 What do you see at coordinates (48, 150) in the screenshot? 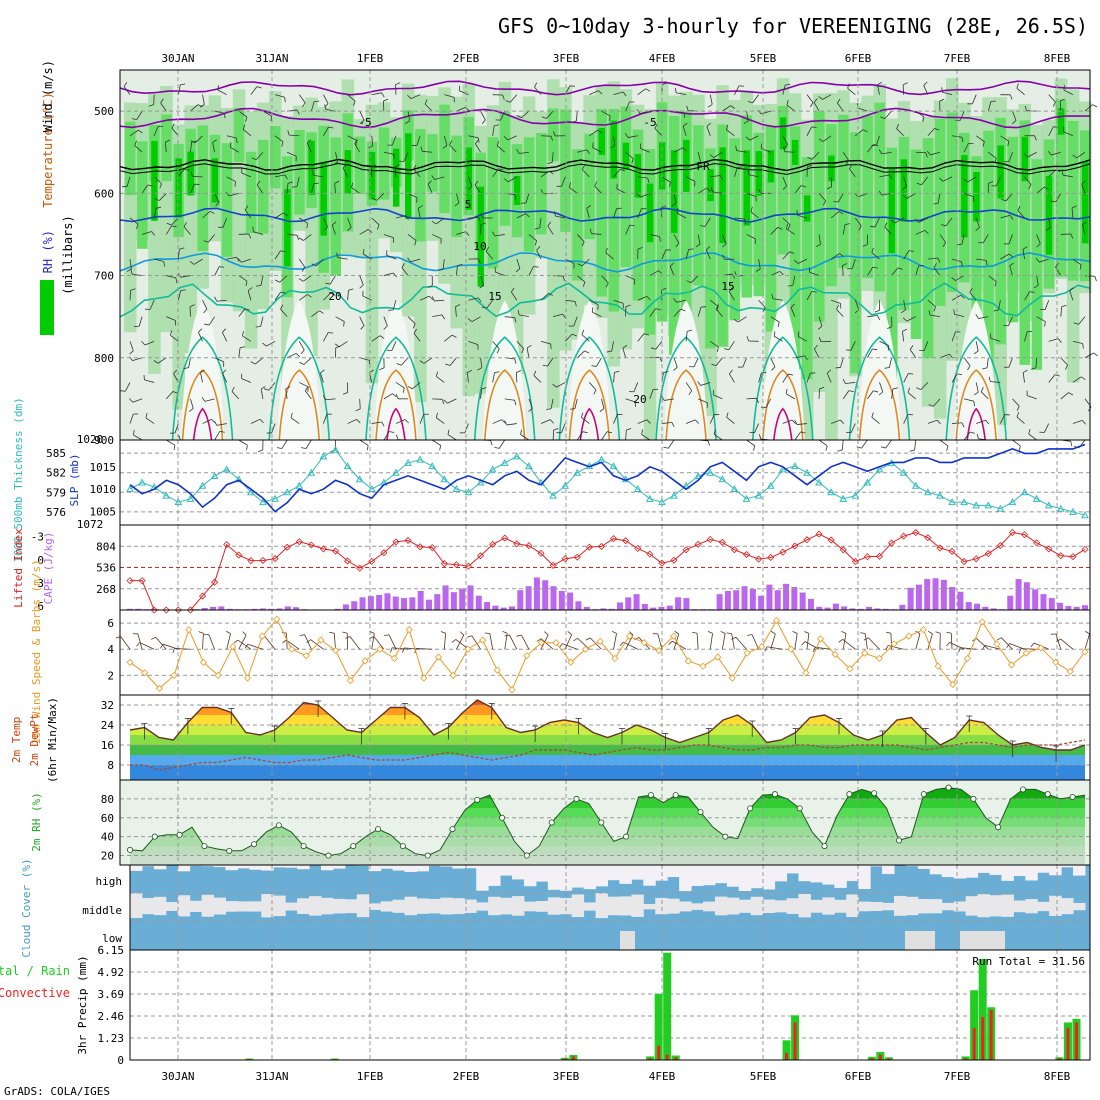
I see `svg-text: Temperature (°C)` at bounding box center [48, 150].